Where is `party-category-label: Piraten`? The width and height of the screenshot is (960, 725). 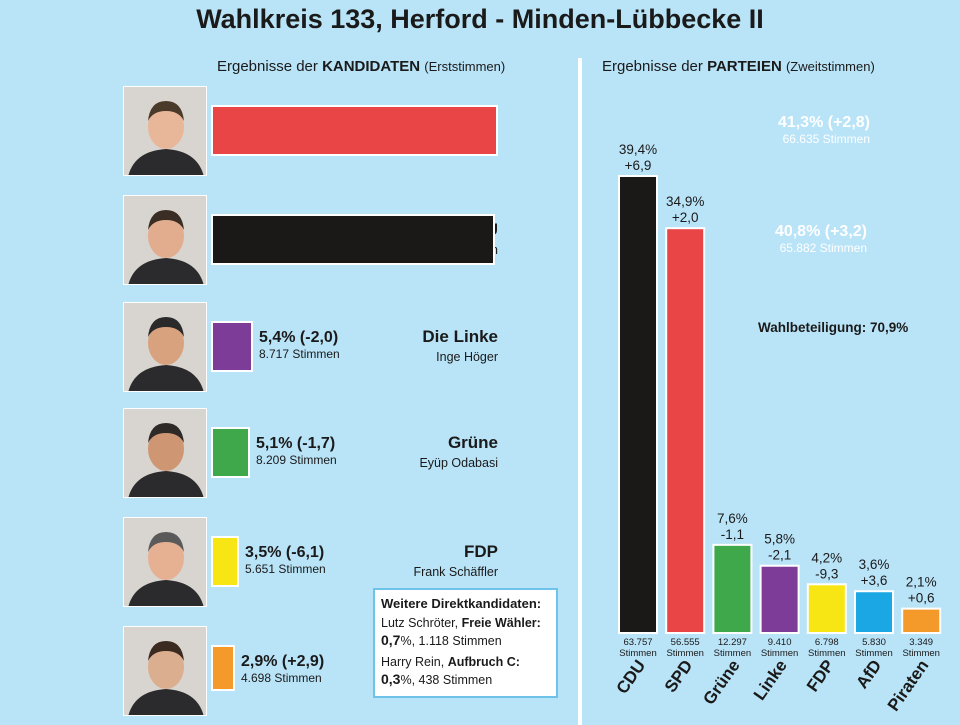 party-category-label: Piraten is located at coordinates (908, 685).